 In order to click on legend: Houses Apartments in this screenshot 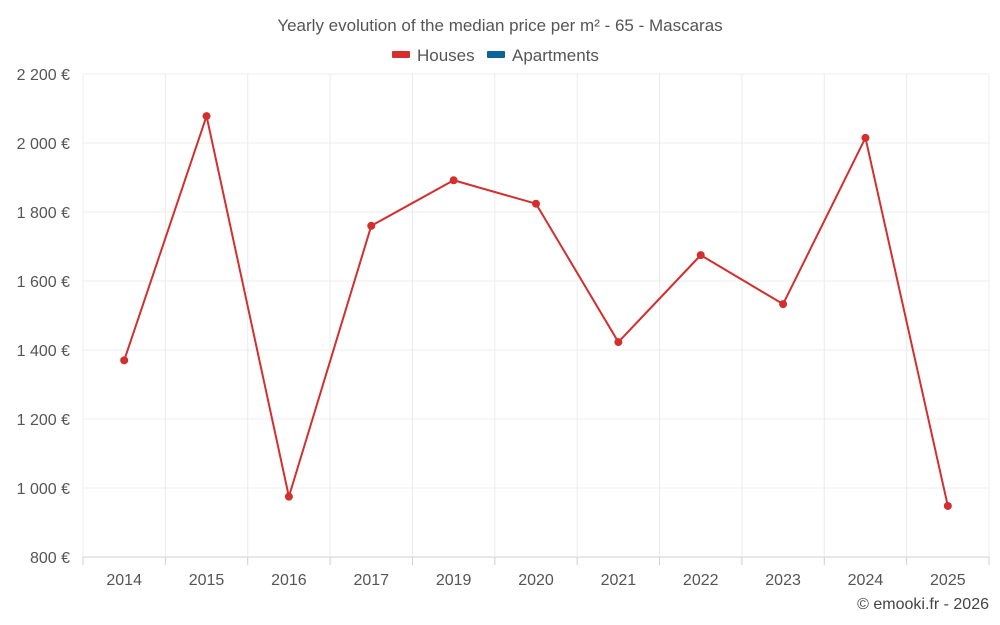, I will do `click(495, 55)`.